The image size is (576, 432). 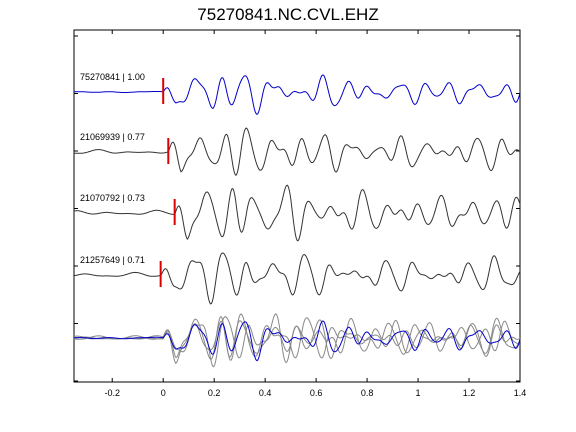 I want to click on x-tick-label: 1.2, so click(x=469, y=393).